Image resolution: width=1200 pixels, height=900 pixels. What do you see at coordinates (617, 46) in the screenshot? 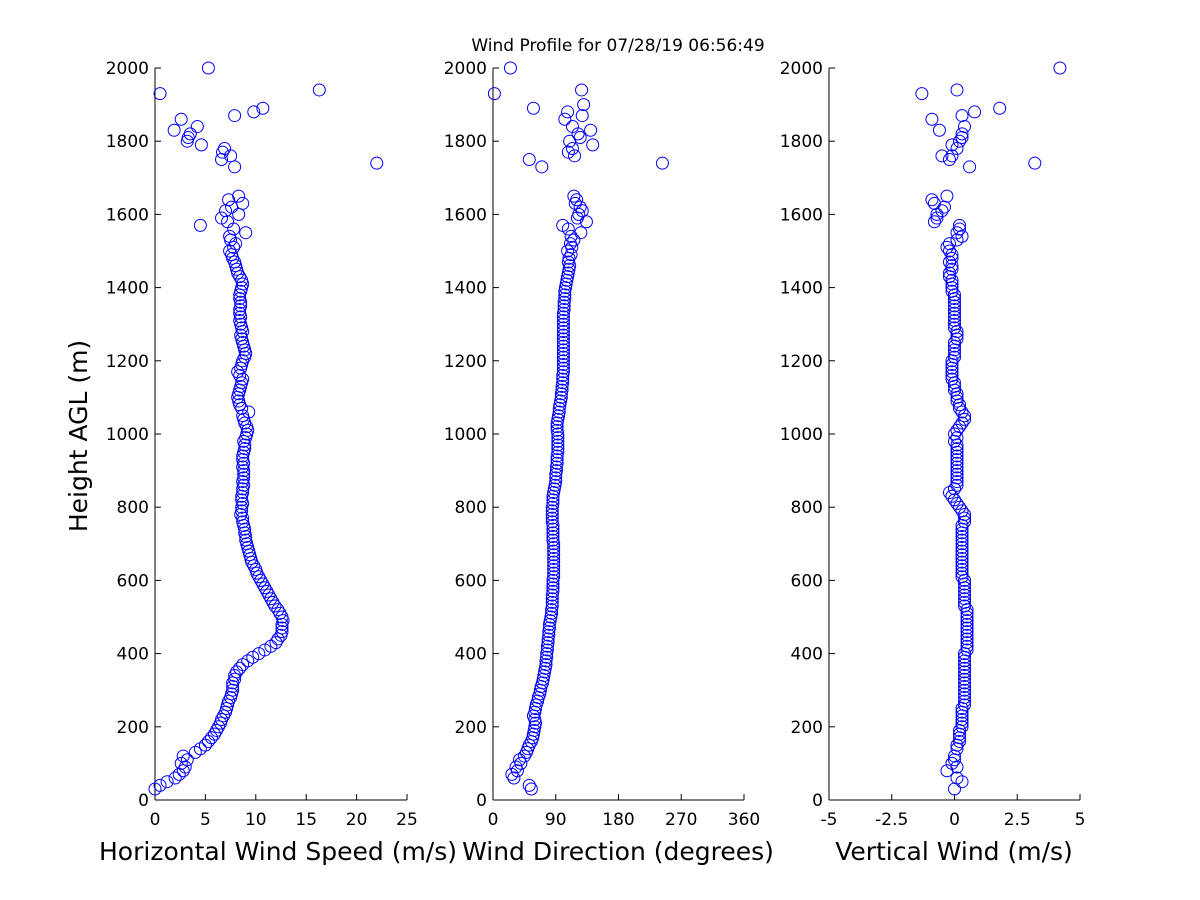
I see `figure-title: Wind Profile for 07/28/19 06:56:49` at bounding box center [617, 46].